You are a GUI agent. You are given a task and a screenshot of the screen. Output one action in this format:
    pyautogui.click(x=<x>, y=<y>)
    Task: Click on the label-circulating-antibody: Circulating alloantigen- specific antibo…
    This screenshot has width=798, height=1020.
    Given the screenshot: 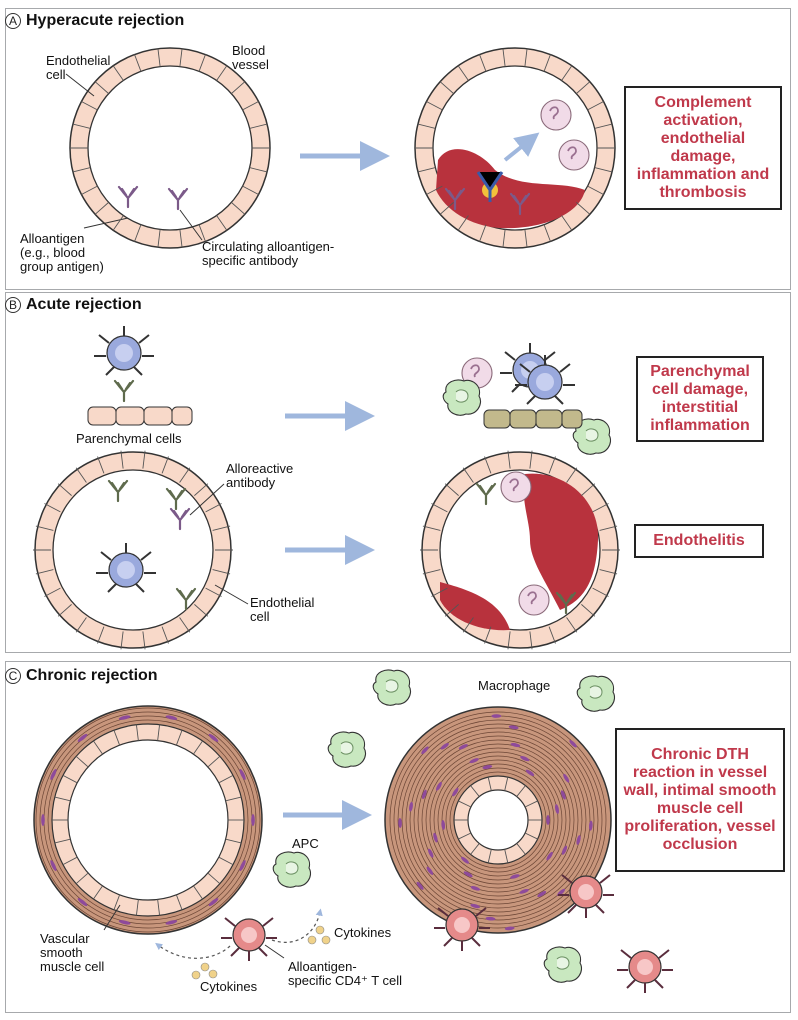 What is the action you would take?
    pyautogui.click(x=268, y=253)
    